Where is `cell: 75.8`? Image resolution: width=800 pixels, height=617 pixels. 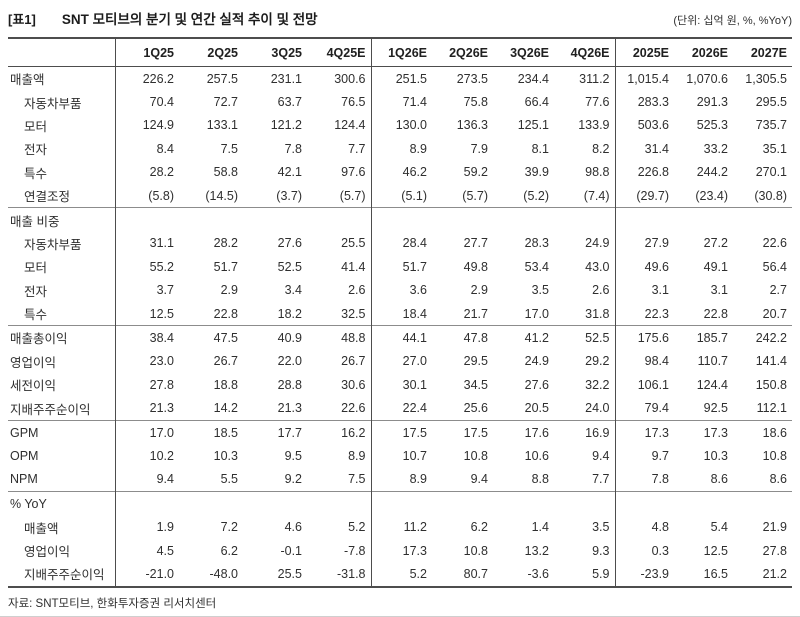
cell: 75.8 is located at coordinates (475, 102).